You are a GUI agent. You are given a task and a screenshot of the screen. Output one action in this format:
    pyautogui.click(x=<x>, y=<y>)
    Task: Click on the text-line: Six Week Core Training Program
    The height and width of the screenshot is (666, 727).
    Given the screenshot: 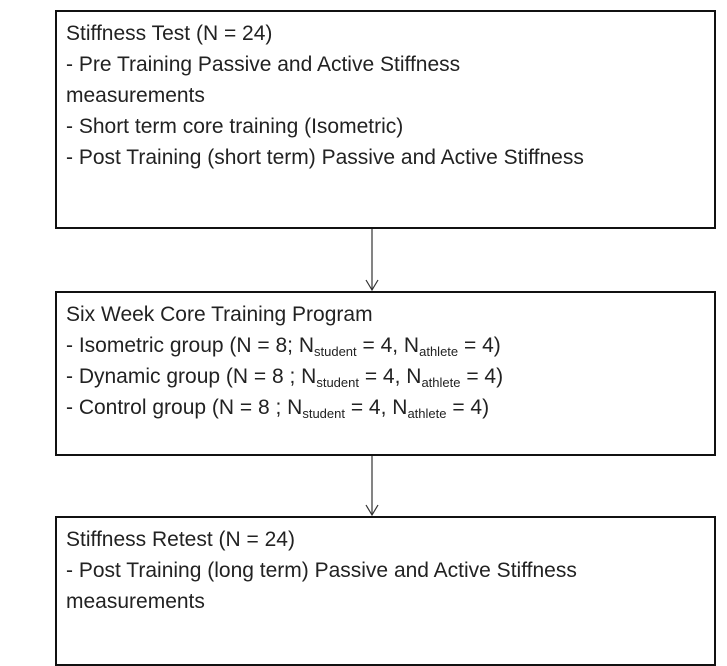 What is the action you would take?
    pyautogui.click(x=390, y=314)
    